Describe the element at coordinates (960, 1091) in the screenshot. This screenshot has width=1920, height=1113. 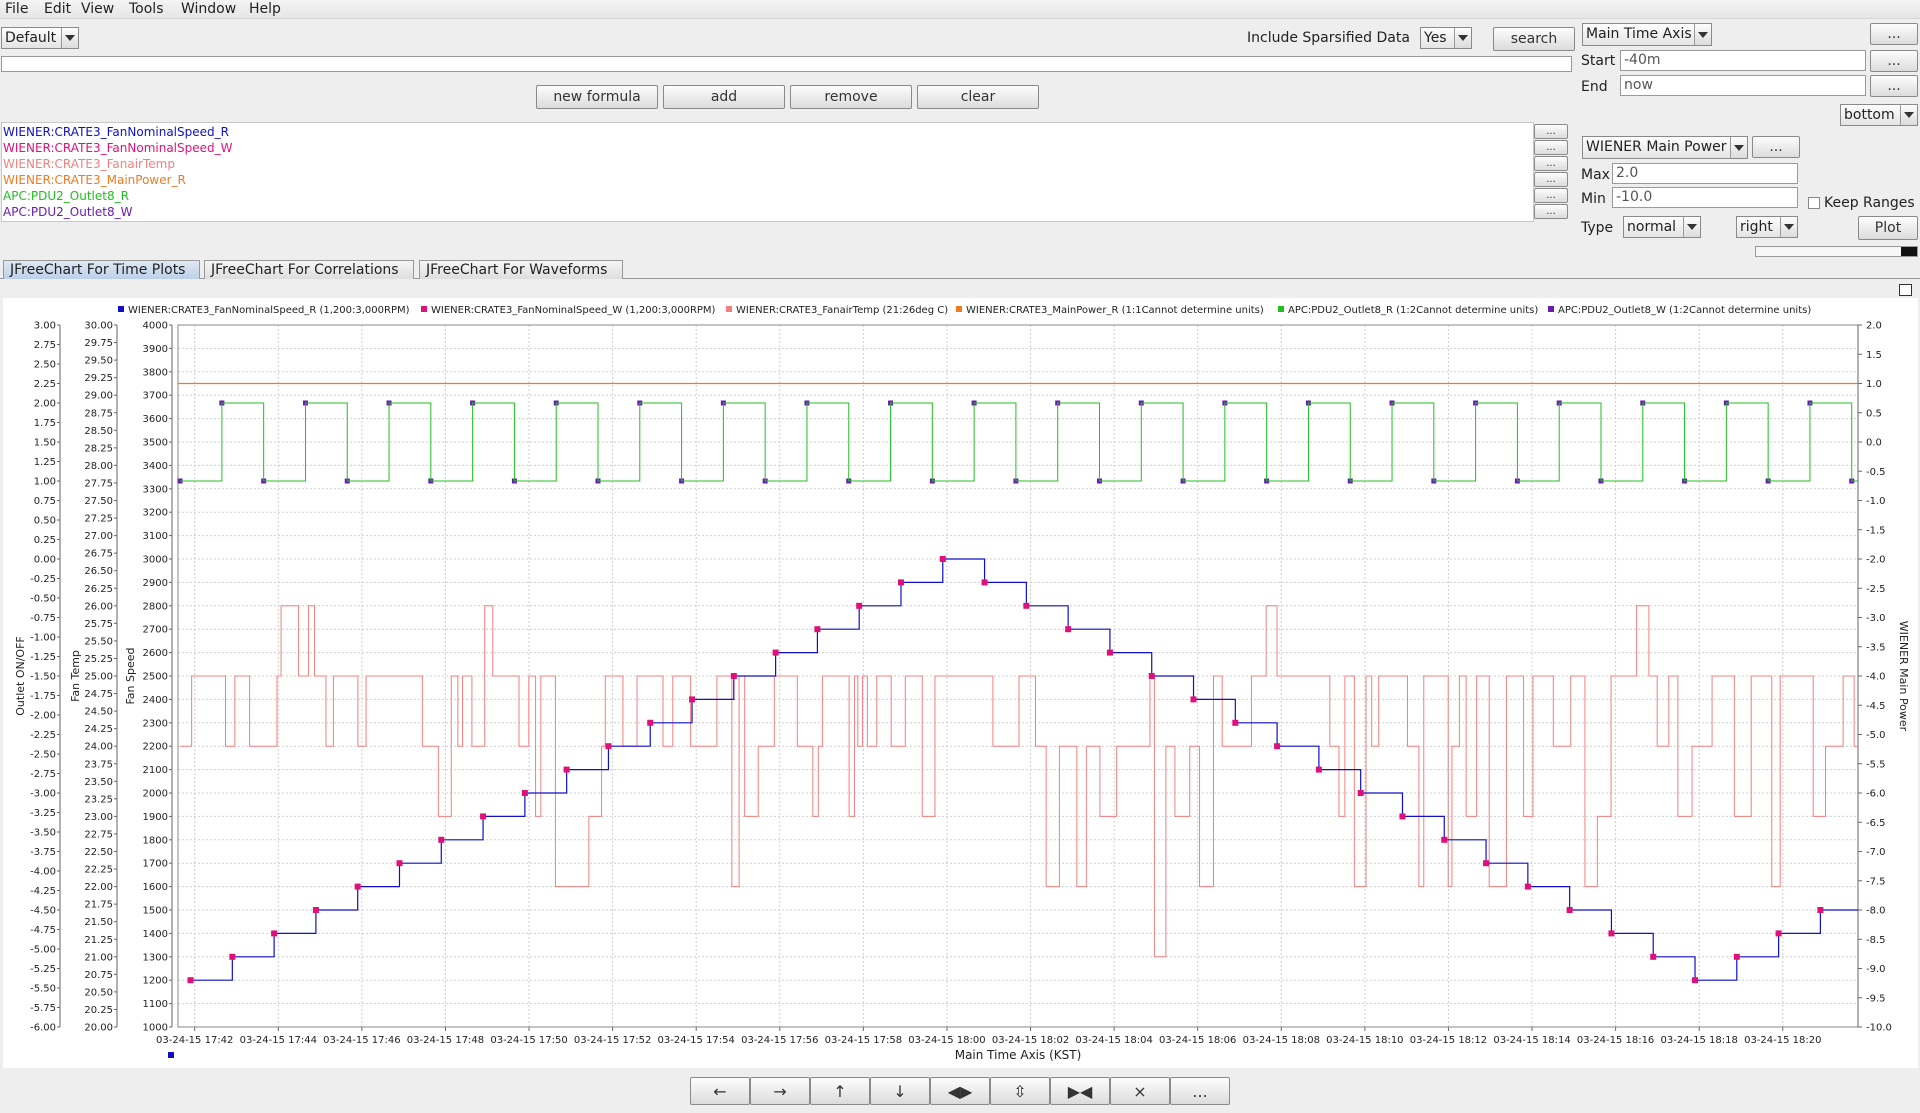
I see `zoom-in-x-button: ◀▶` at that location.